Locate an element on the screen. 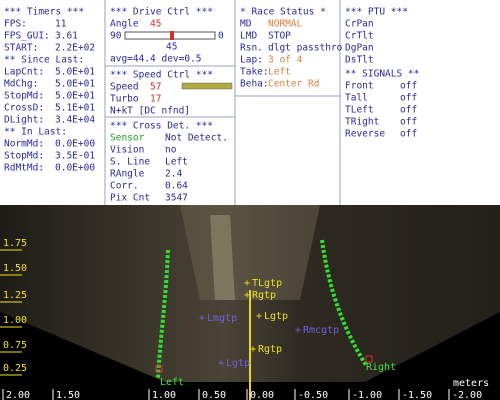 The height and width of the screenshot is (400, 500). right-lane-label: Right is located at coordinates (381, 367).